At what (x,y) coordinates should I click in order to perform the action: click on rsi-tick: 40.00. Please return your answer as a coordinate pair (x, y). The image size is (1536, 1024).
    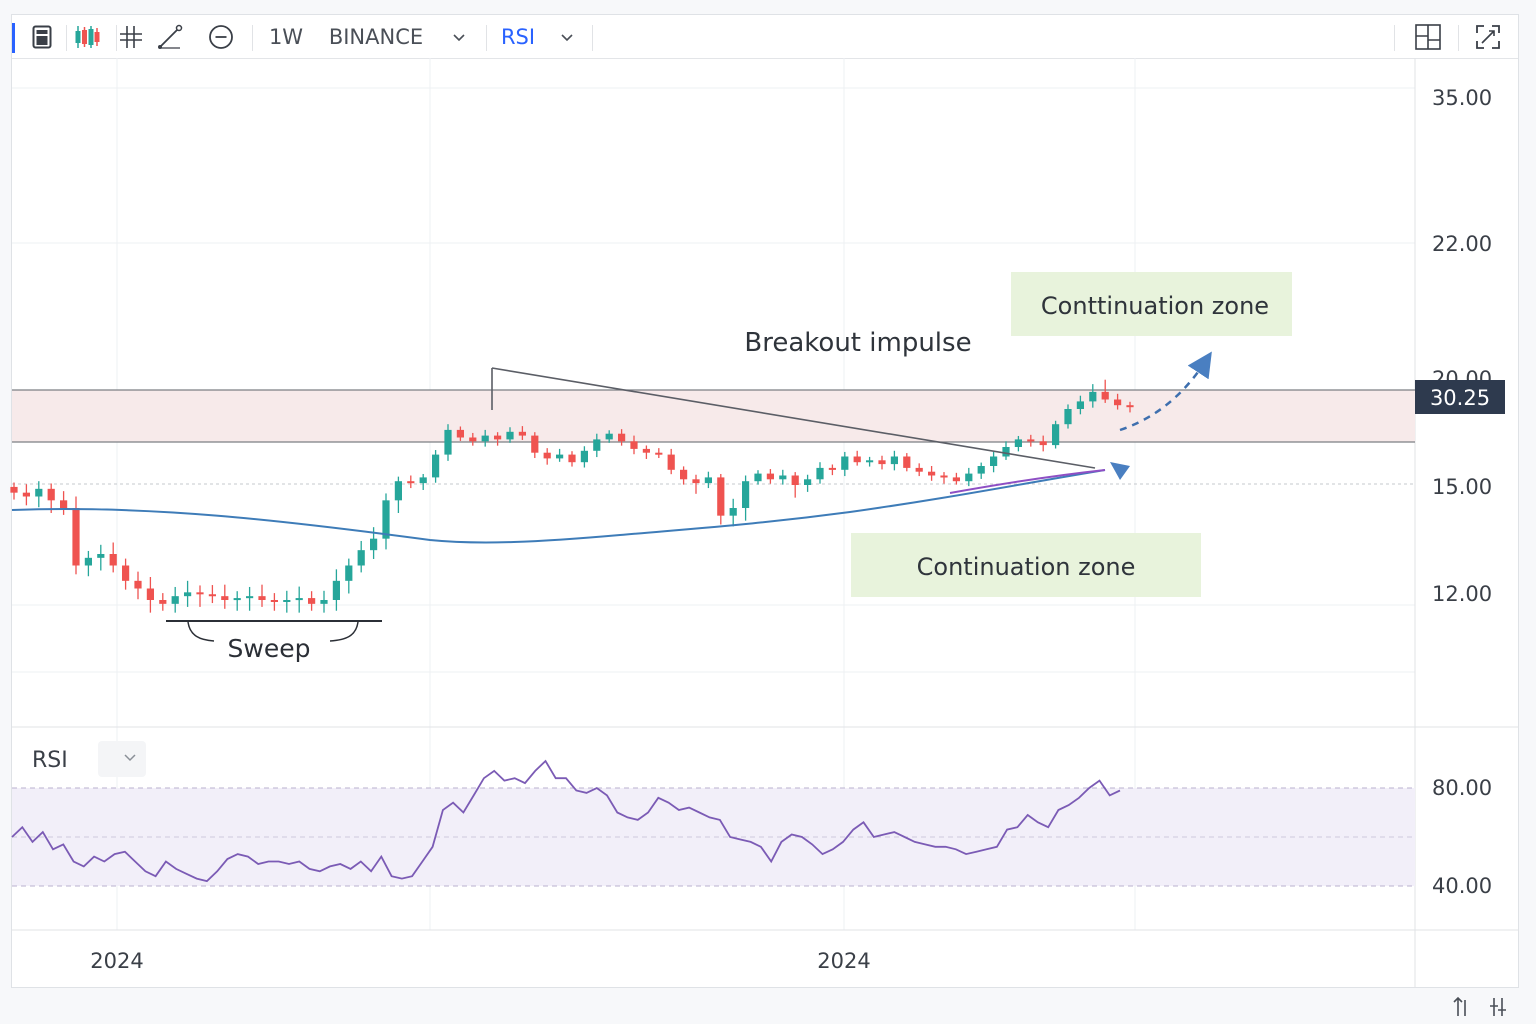
    Looking at the image, I should click on (1462, 886).